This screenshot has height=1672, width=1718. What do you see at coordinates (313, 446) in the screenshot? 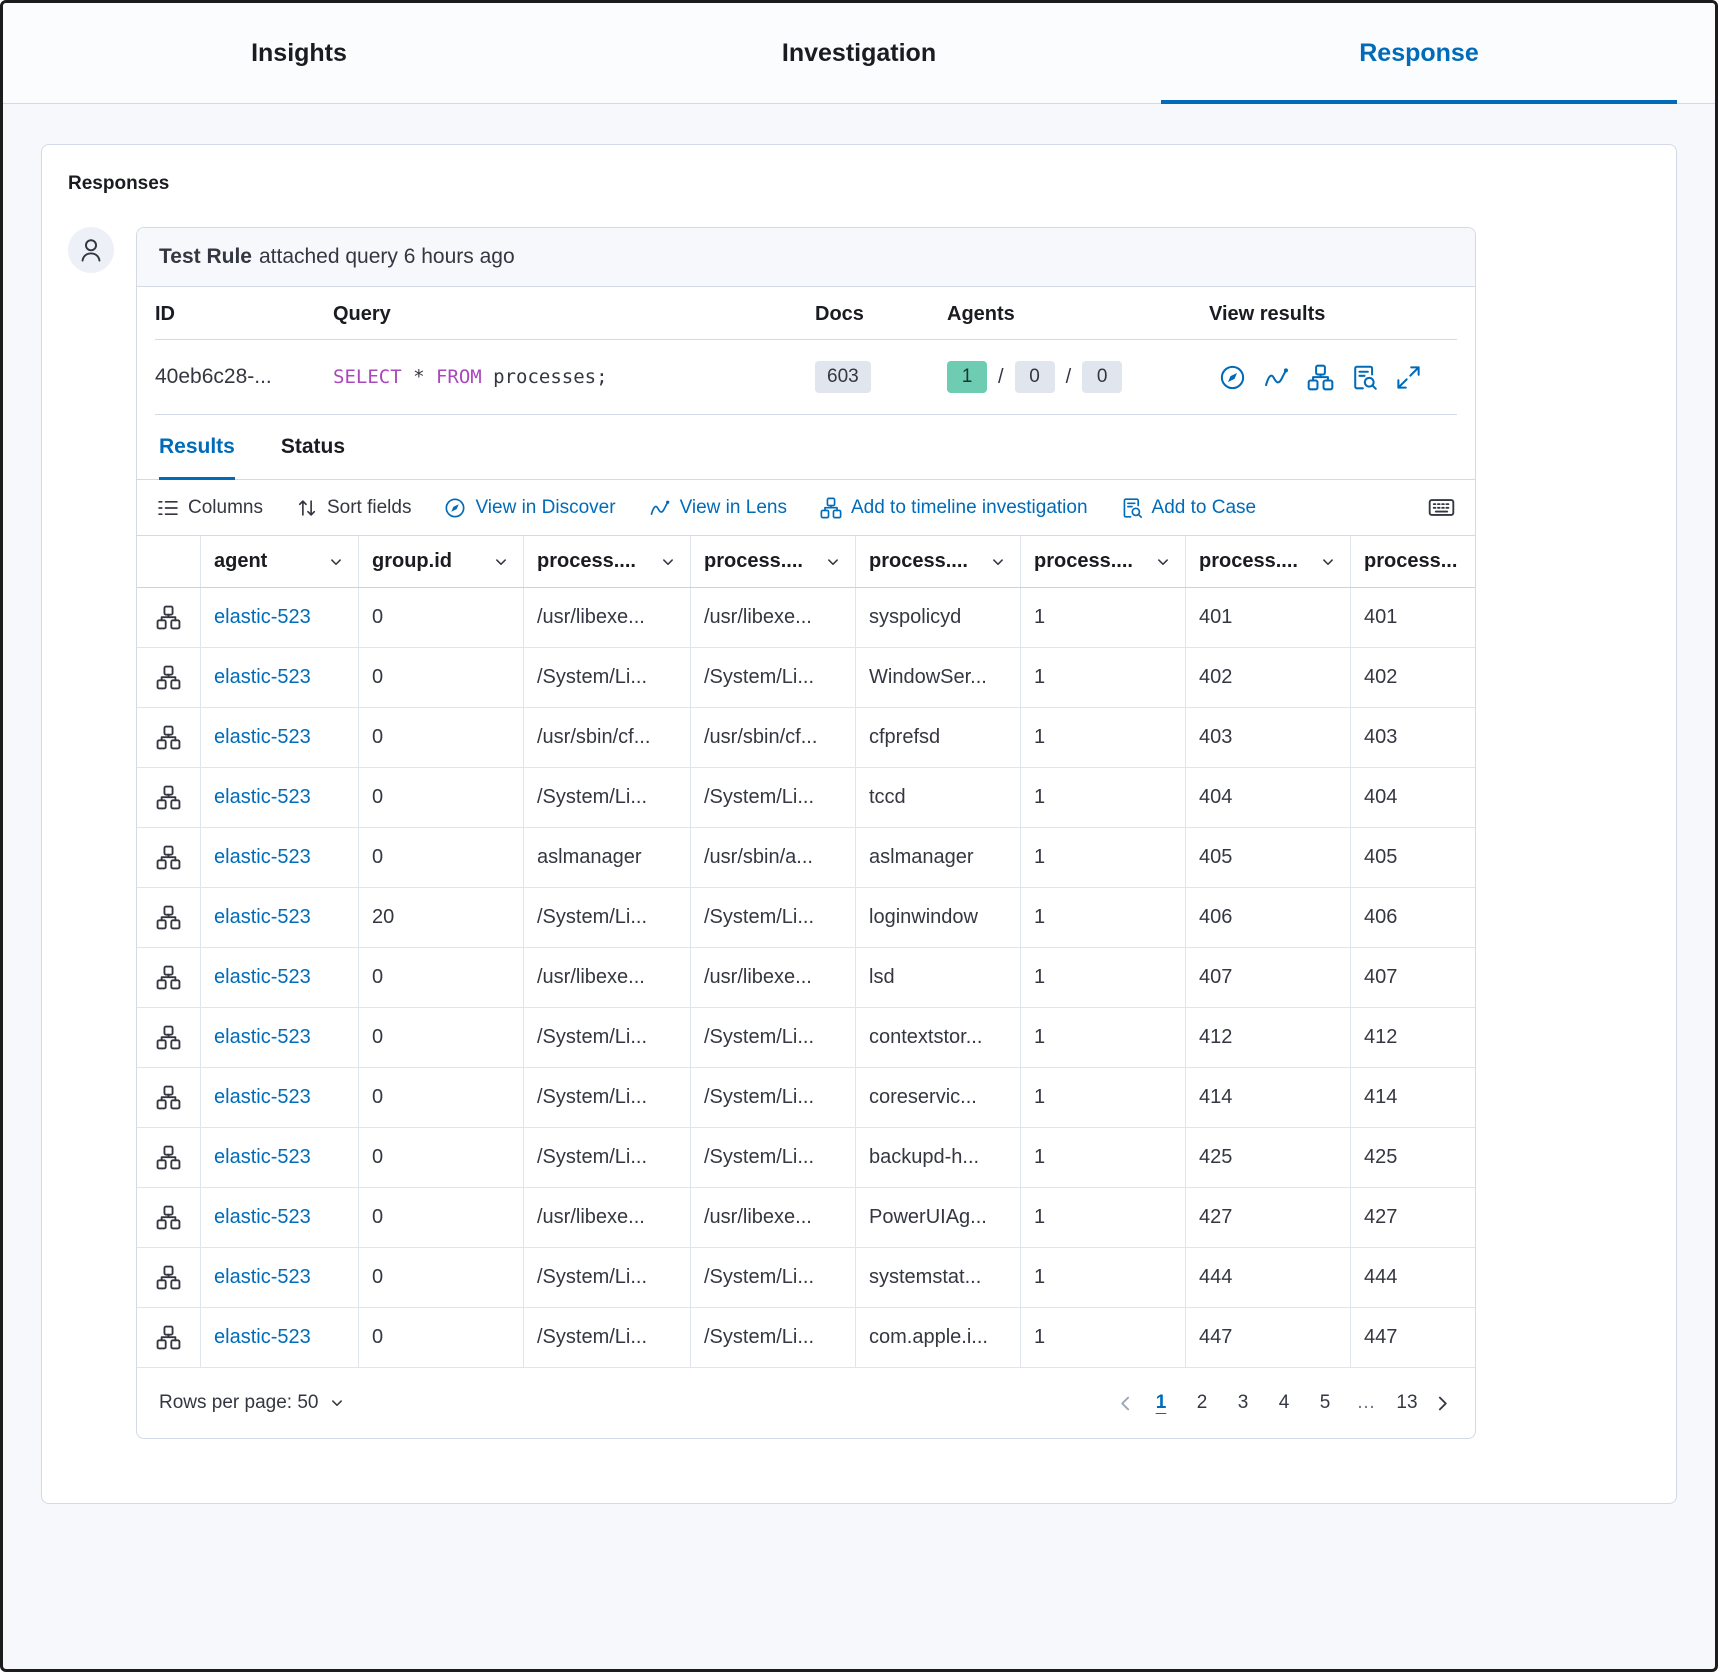
I see `tab-status: Status` at bounding box center [313, 446].